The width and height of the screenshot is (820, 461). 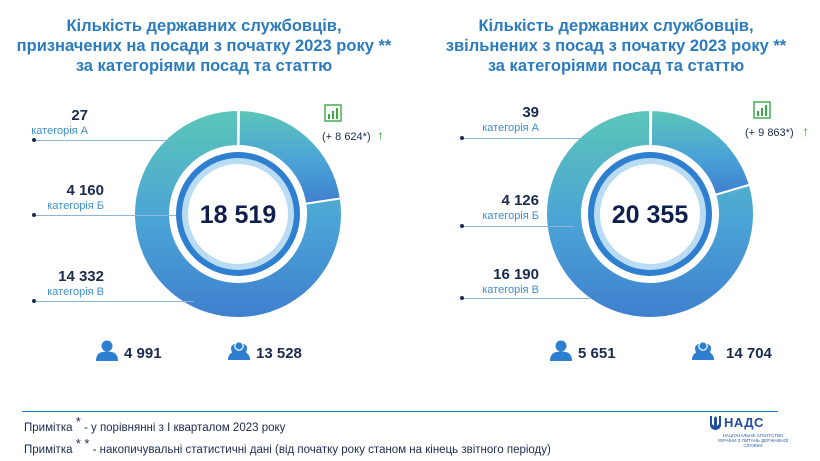 What do you see at coordinates (400, 411) in the screenshot?
I see `footer-divider` at bounding box center [400, 411].